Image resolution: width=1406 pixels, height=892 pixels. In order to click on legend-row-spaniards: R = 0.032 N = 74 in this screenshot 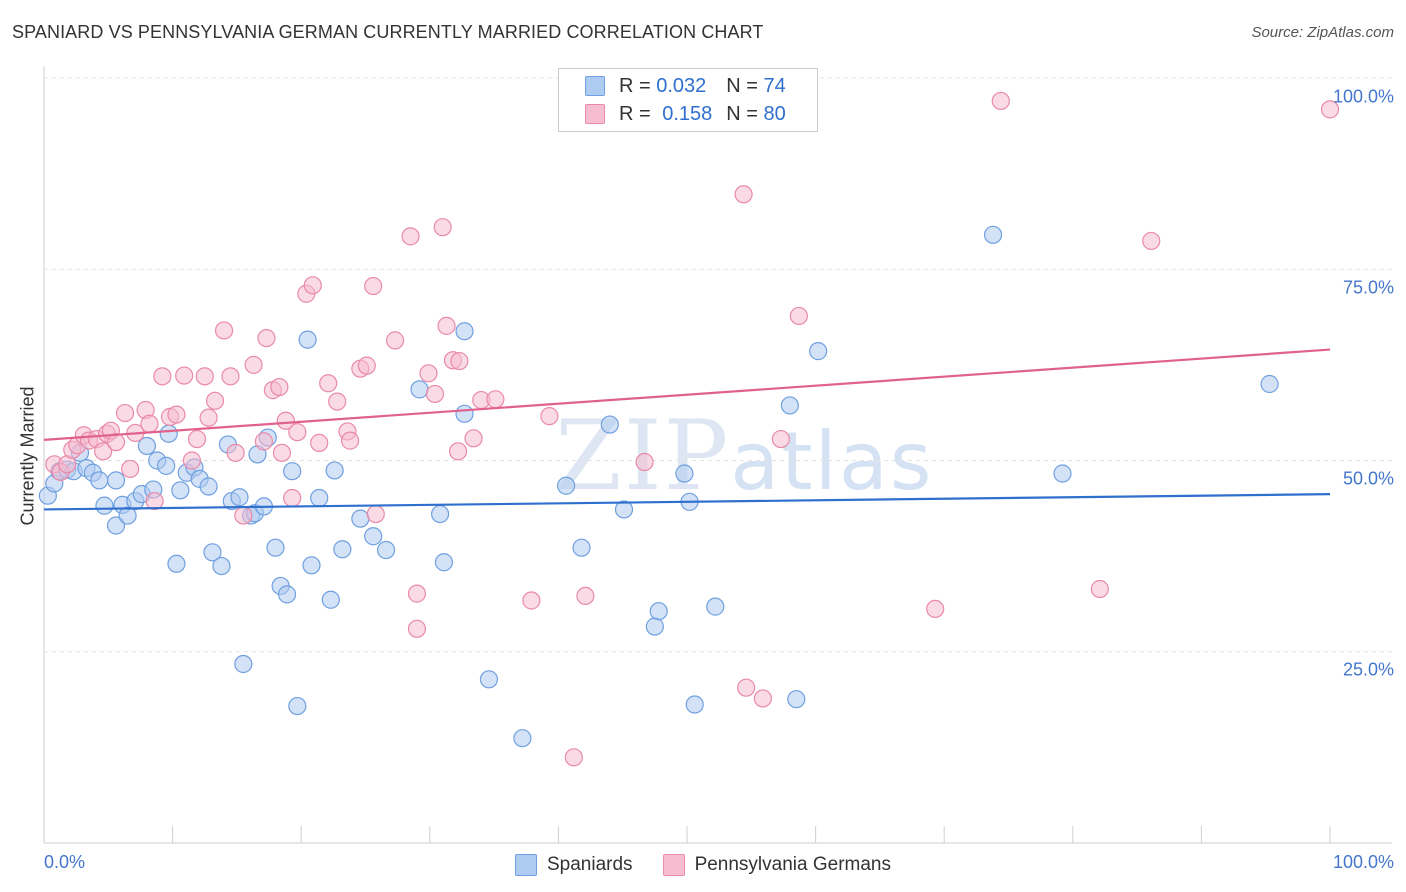, I will do `click(685, 86)`.